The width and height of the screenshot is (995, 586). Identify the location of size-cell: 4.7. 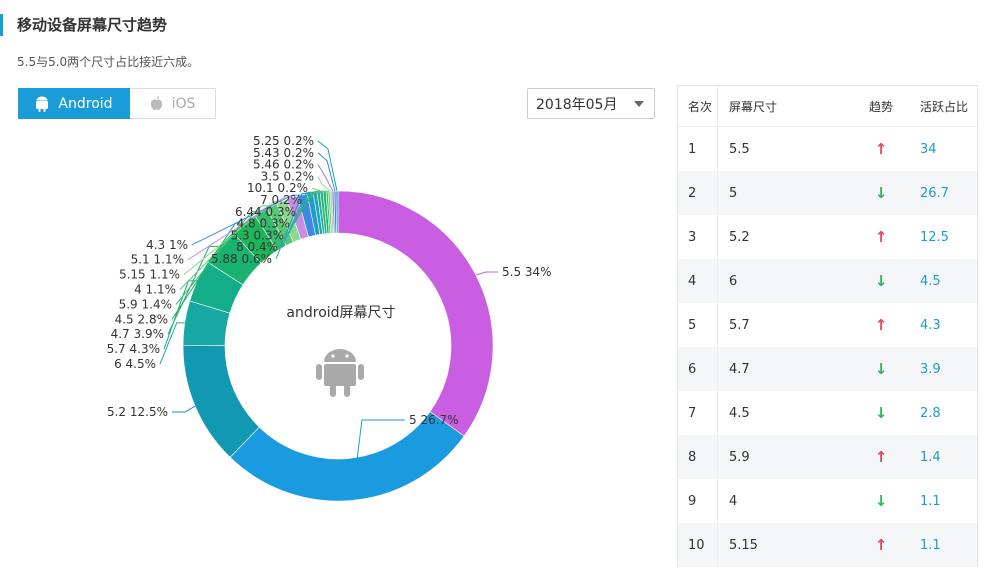
(787, 369).